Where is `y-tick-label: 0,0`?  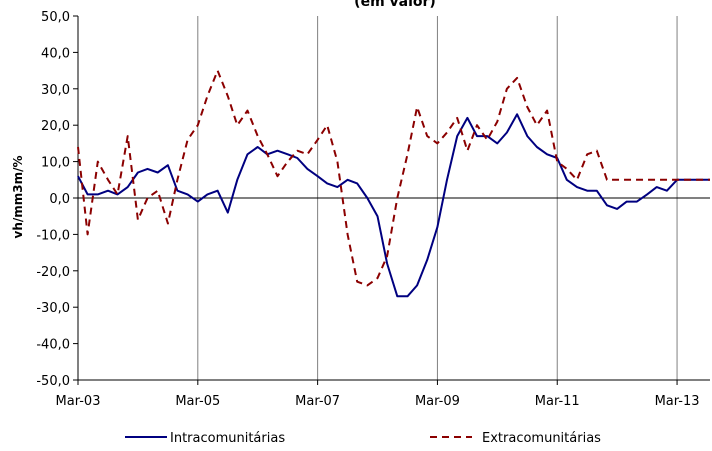 y-tick-label: 0,0 is located at coordinates (59, 199).